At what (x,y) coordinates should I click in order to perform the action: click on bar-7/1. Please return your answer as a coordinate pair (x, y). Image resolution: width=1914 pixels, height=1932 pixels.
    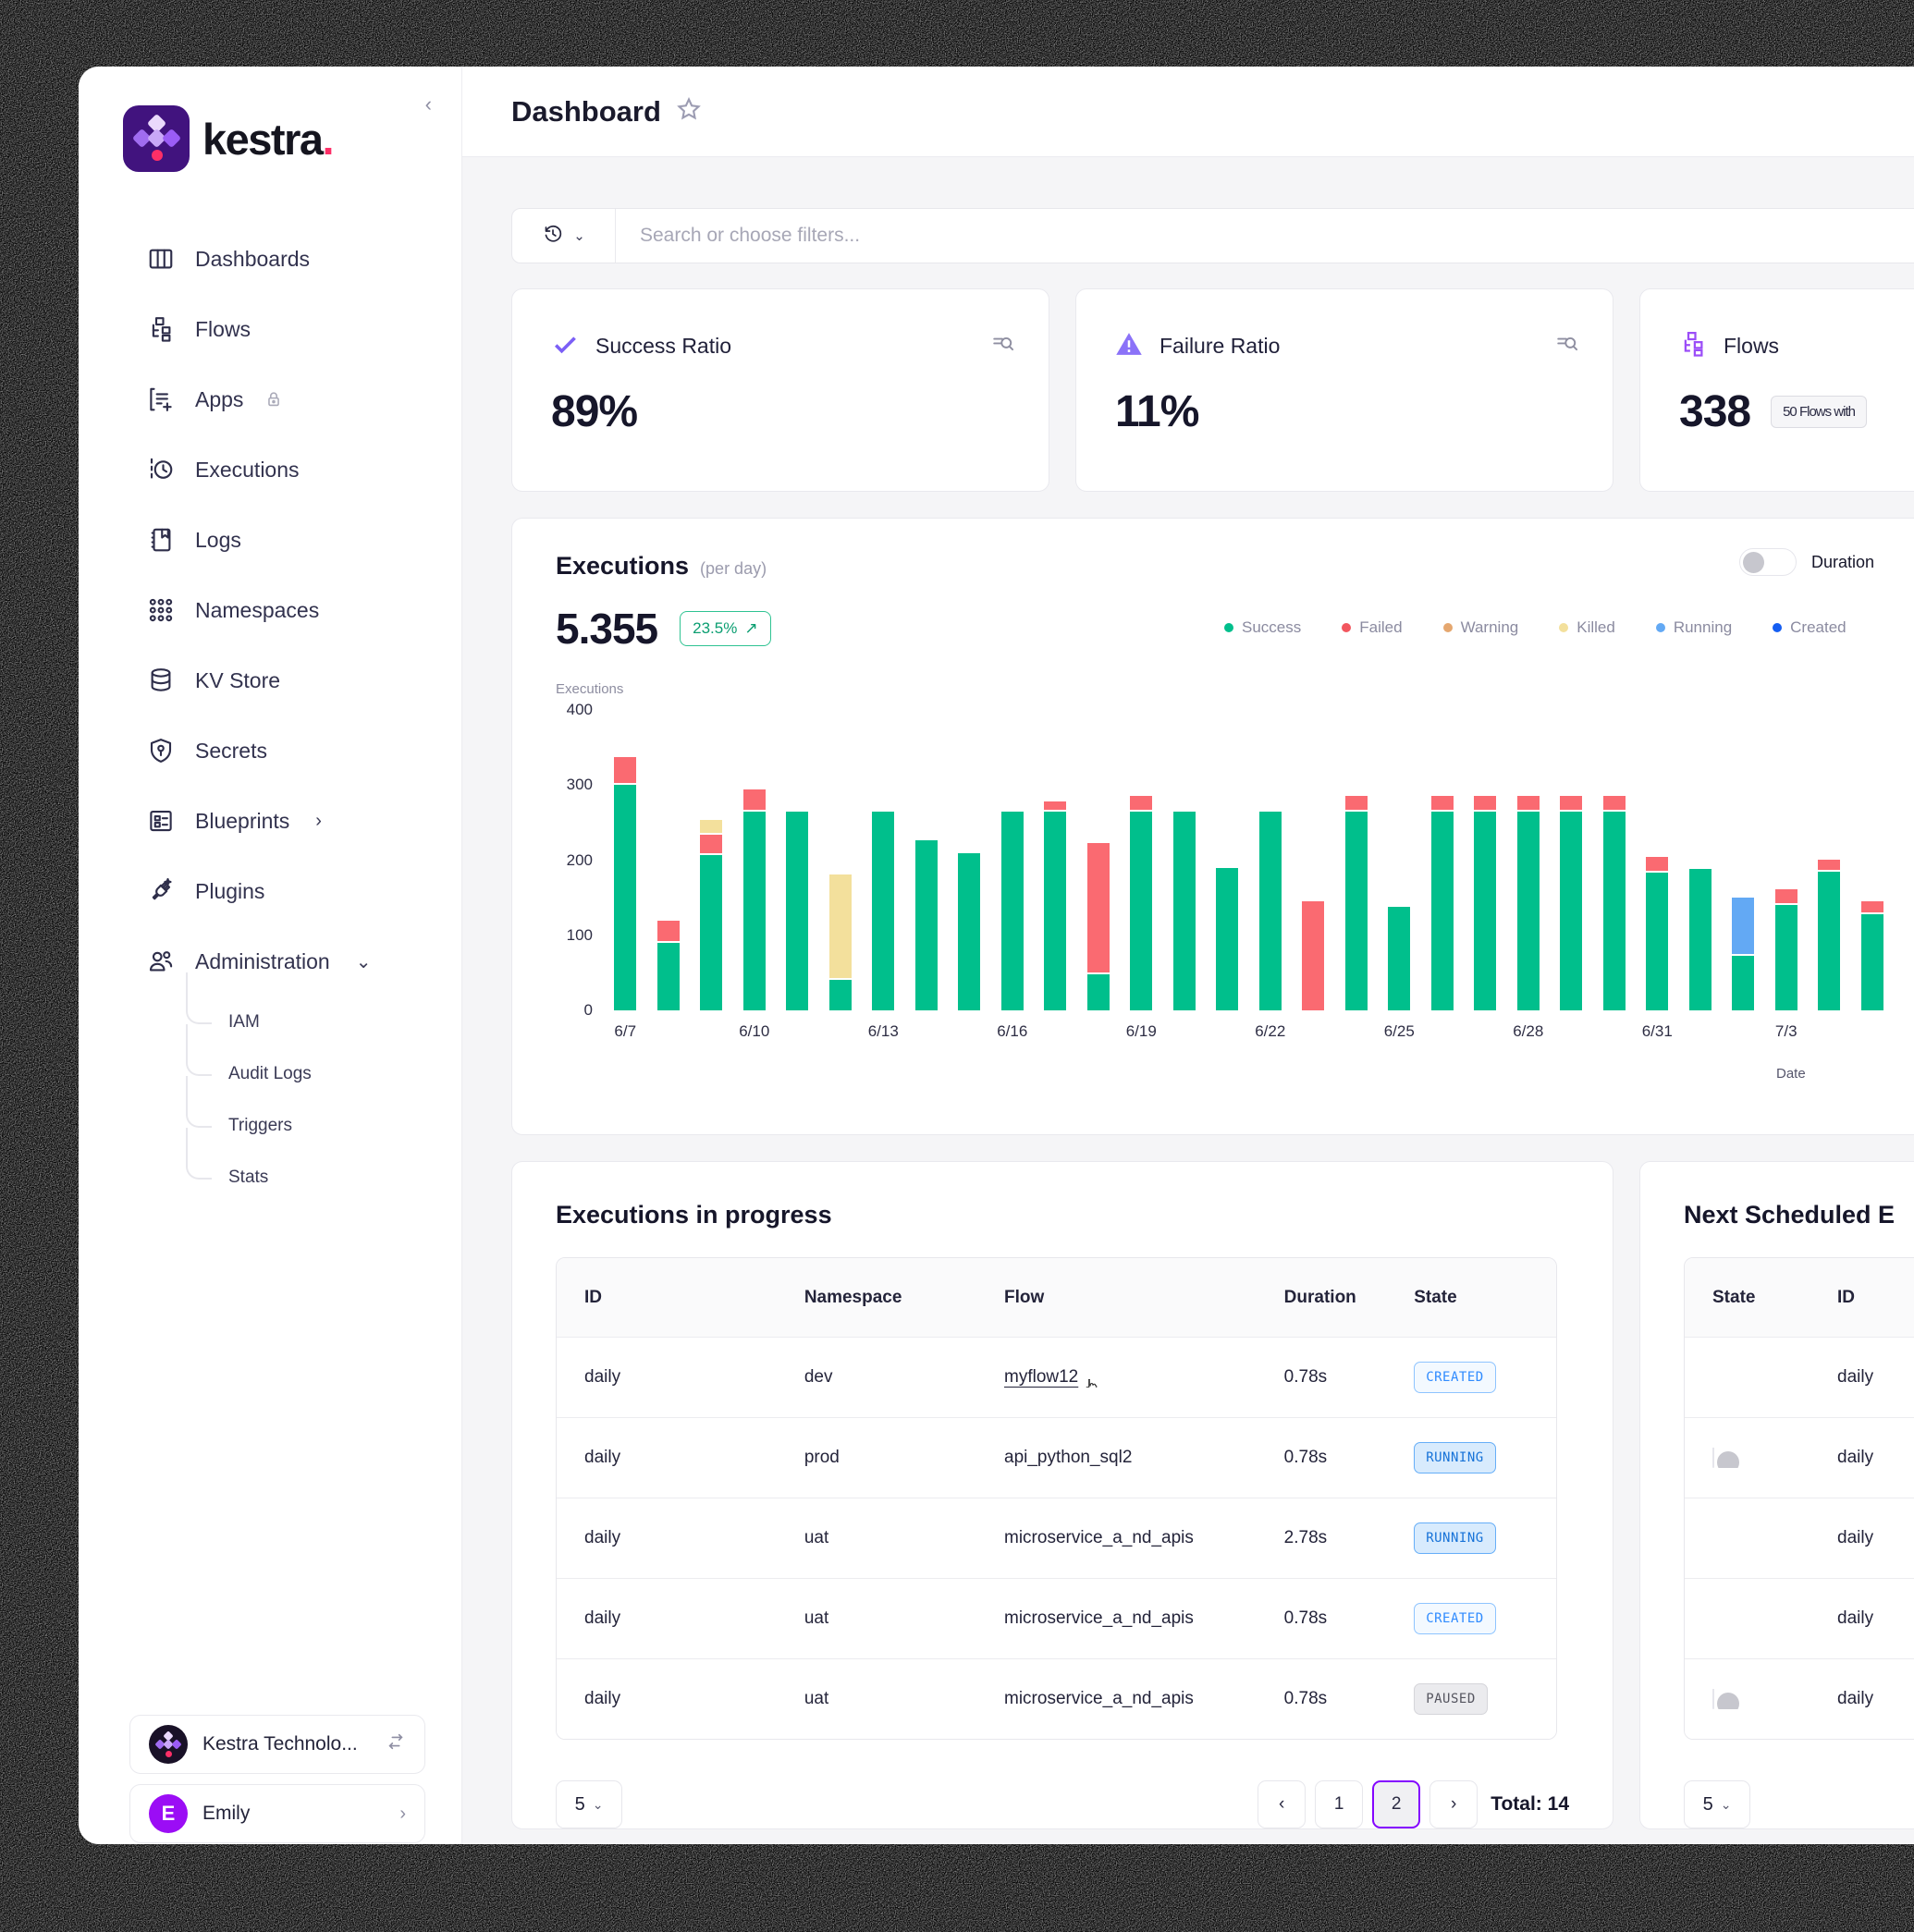
    Looking at the image, I should click on (1700, 939).